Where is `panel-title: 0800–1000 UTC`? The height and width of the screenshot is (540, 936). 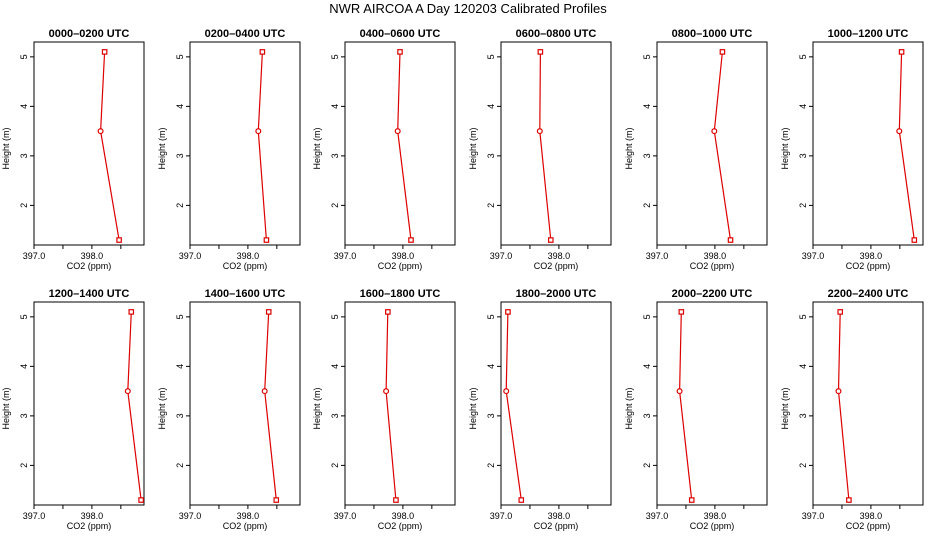
panel-title: 0800–1000 UTC is located at coordinates (712, 34).